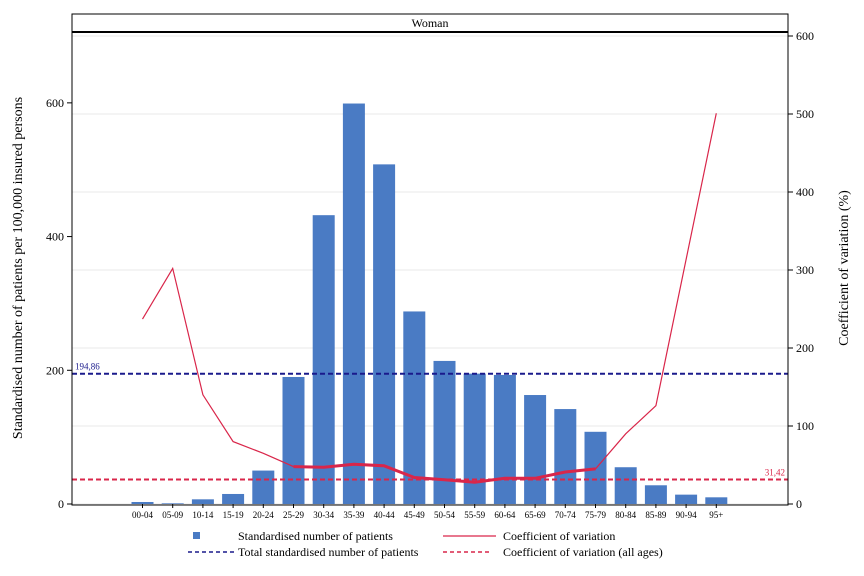  I want to click on right-axis-ticks: 0 100 200 300 400 500 600, so click(801, 270).